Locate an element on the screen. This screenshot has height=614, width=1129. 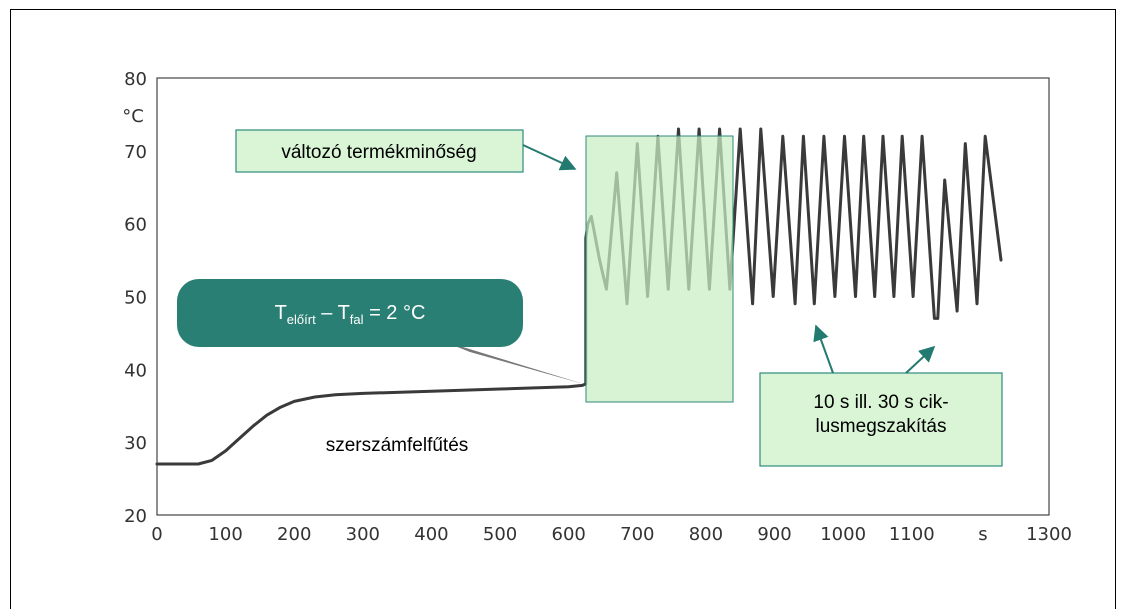
temp-diff-callout is located at coordinates (350, 313).